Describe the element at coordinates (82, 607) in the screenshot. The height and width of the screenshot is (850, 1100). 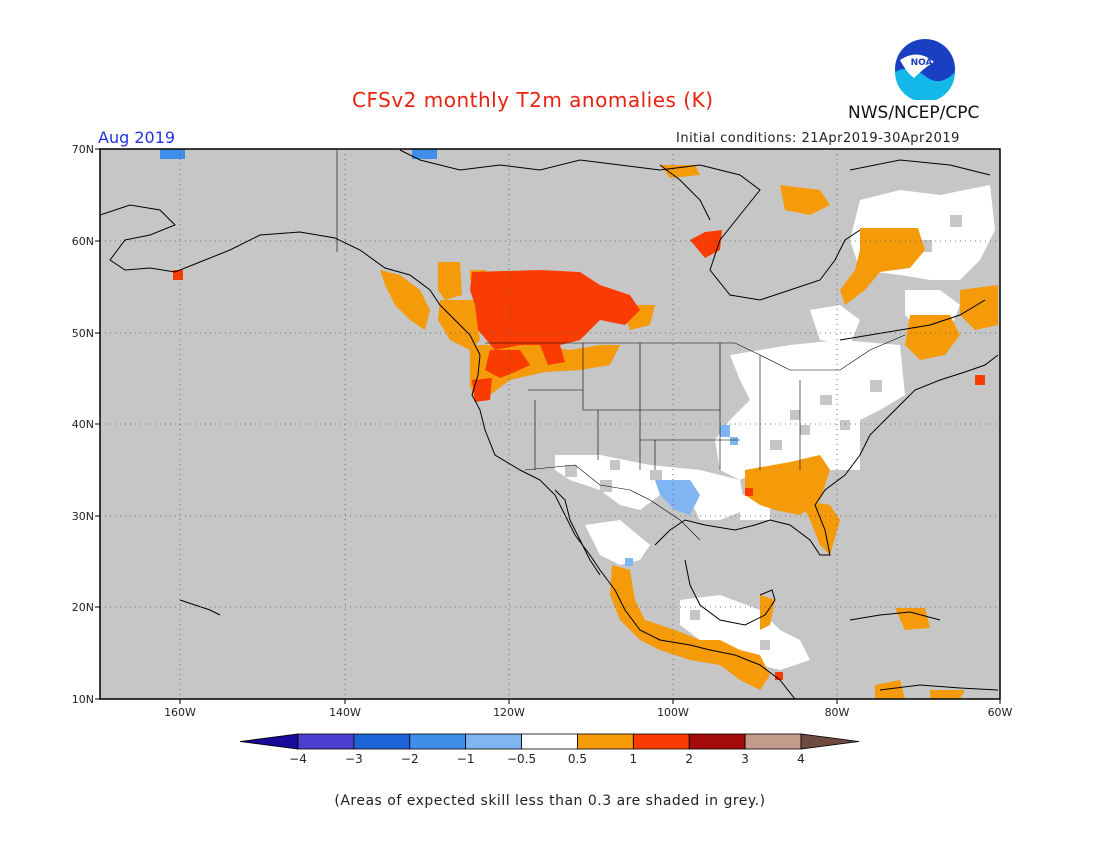
I see `lat-label: 20N` at that location.